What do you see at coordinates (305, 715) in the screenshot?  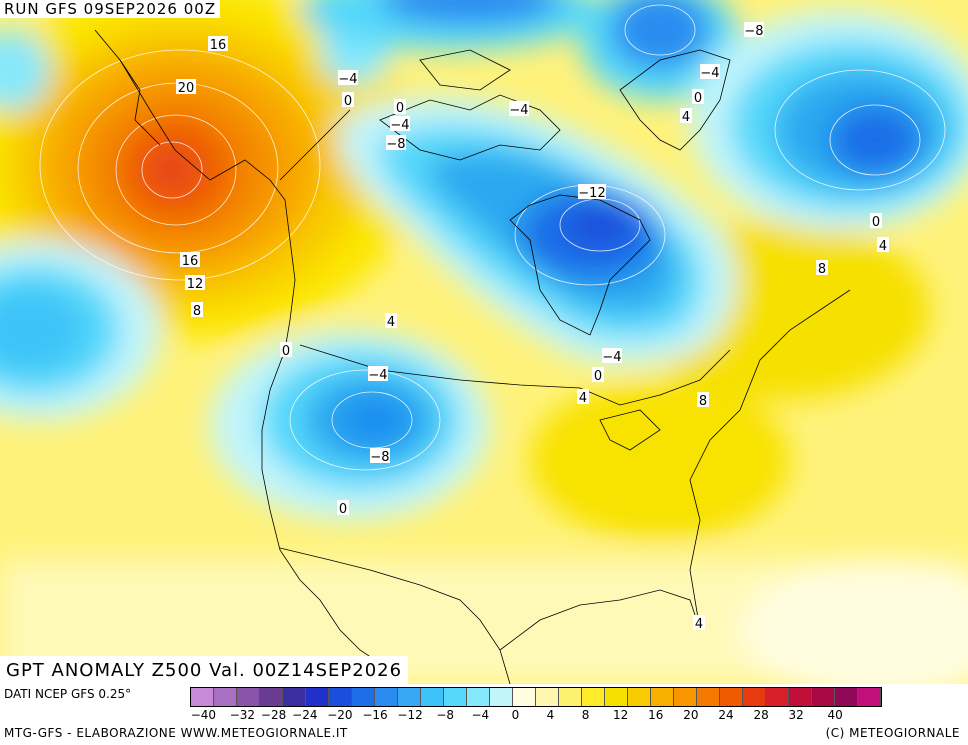 I see `colorbar-tick-label: −24` at bounding box center [305, 715].